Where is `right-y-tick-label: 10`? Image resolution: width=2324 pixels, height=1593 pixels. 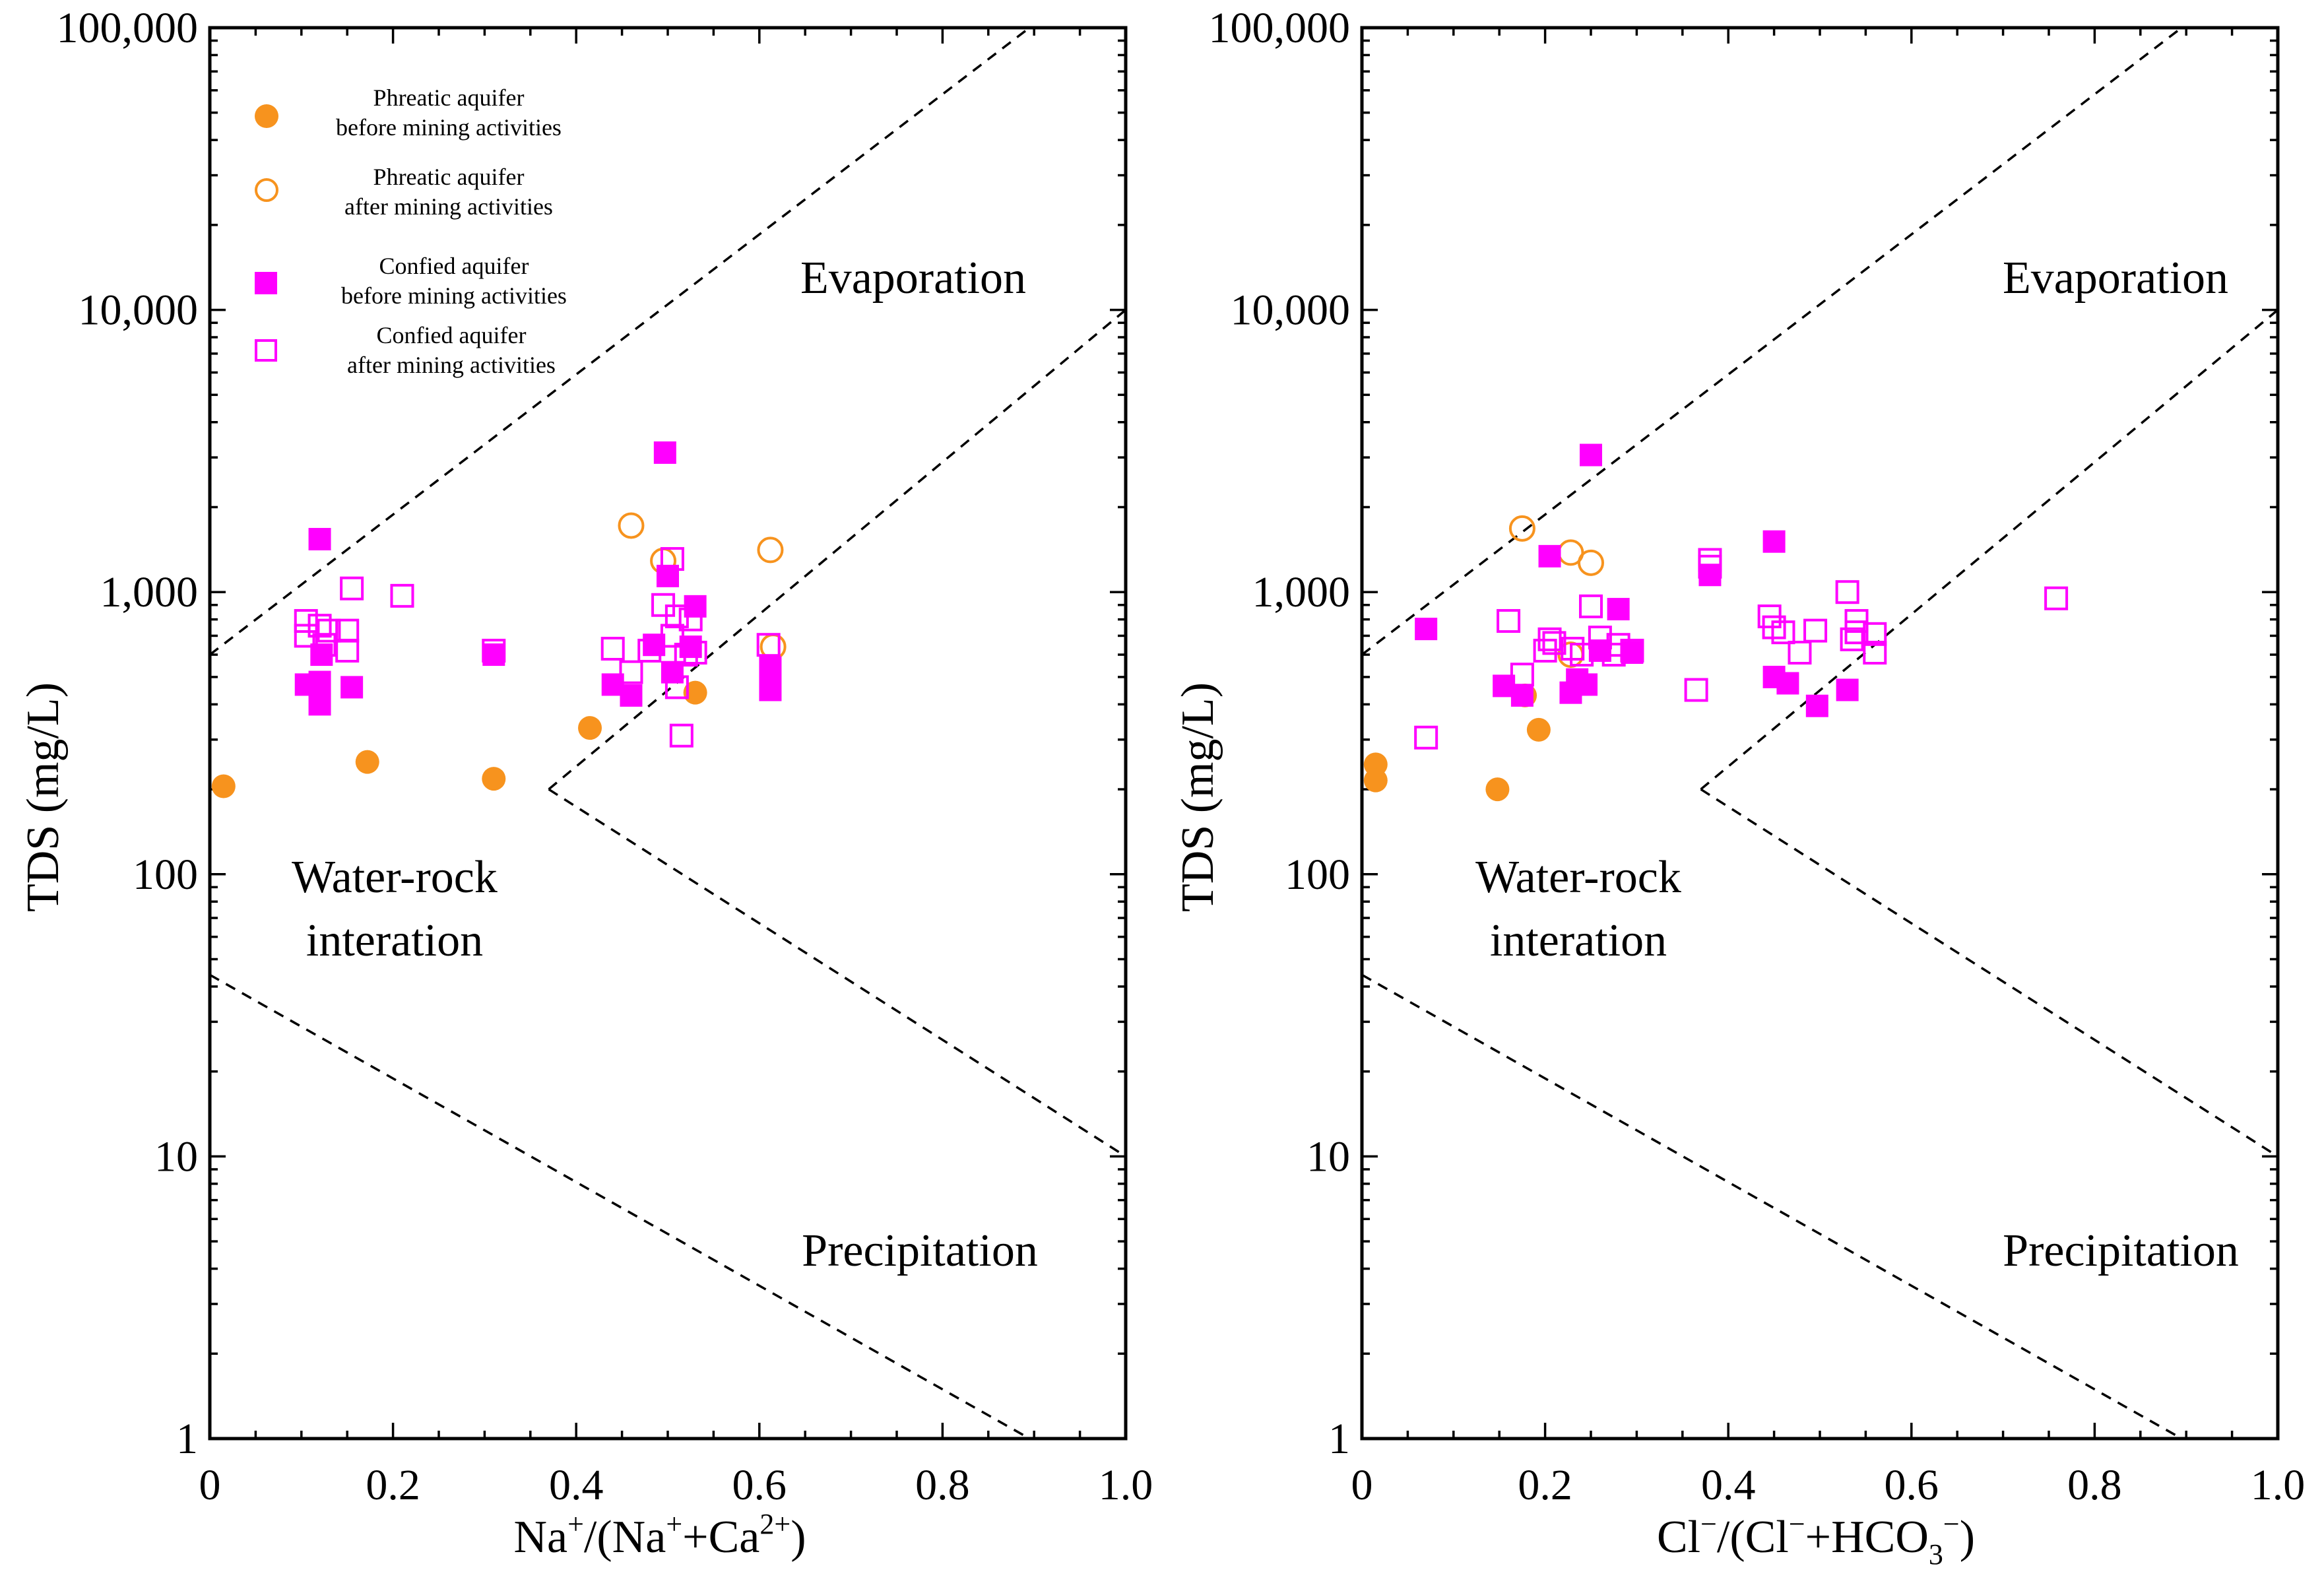
right-y-tick-label: 10 is located at coordinates (1328, 1156).